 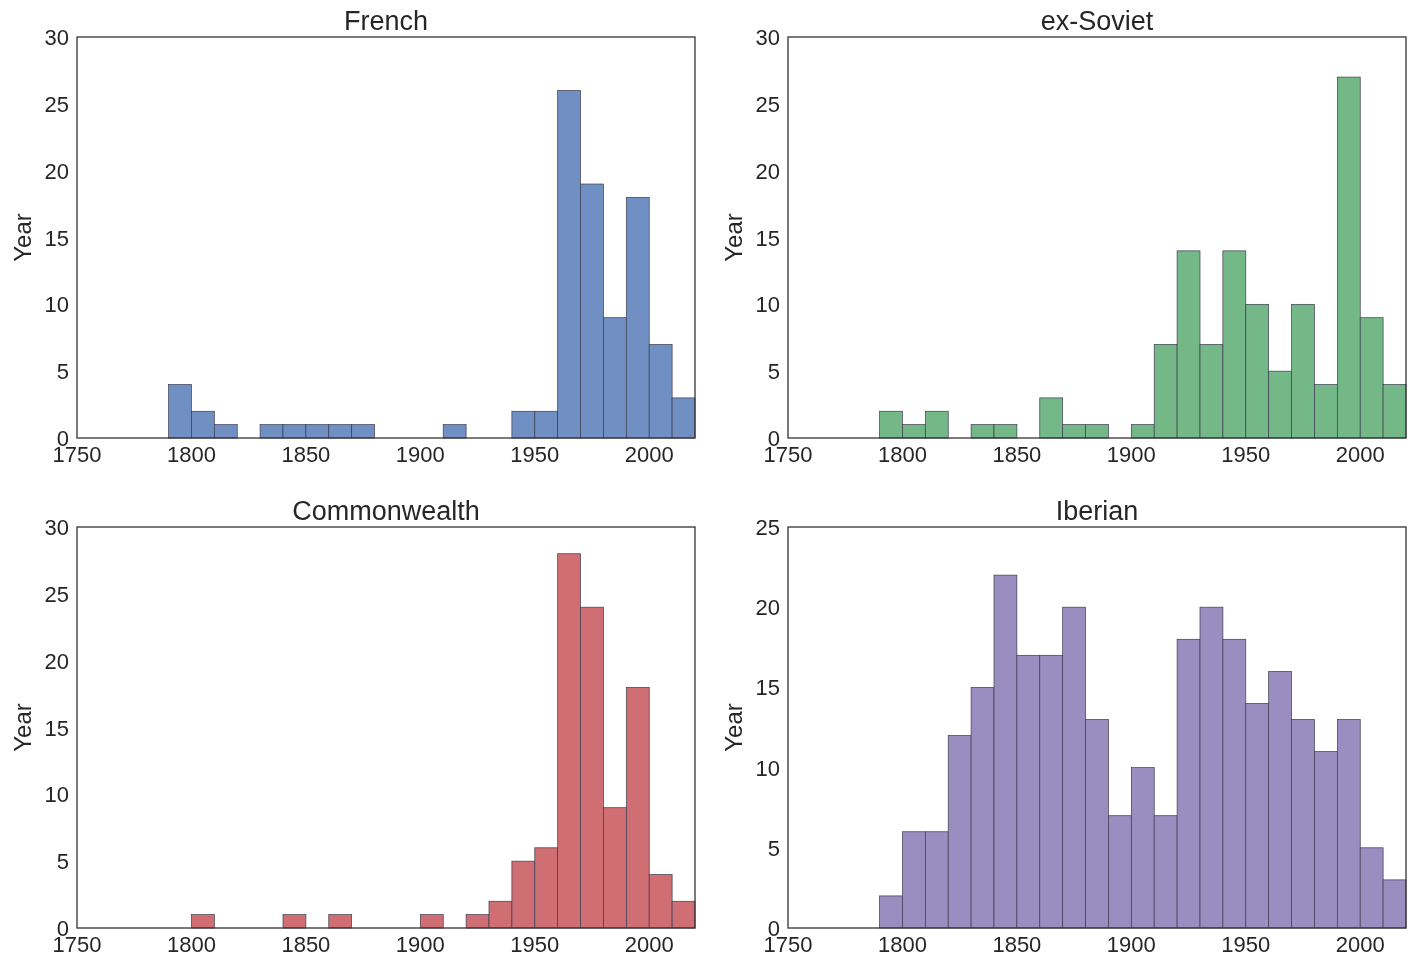 What do you see at coordinates (1097, 21) in the screenshot?
I see `chart-title: ex-Soviet` at bounding box center [1097, 21].